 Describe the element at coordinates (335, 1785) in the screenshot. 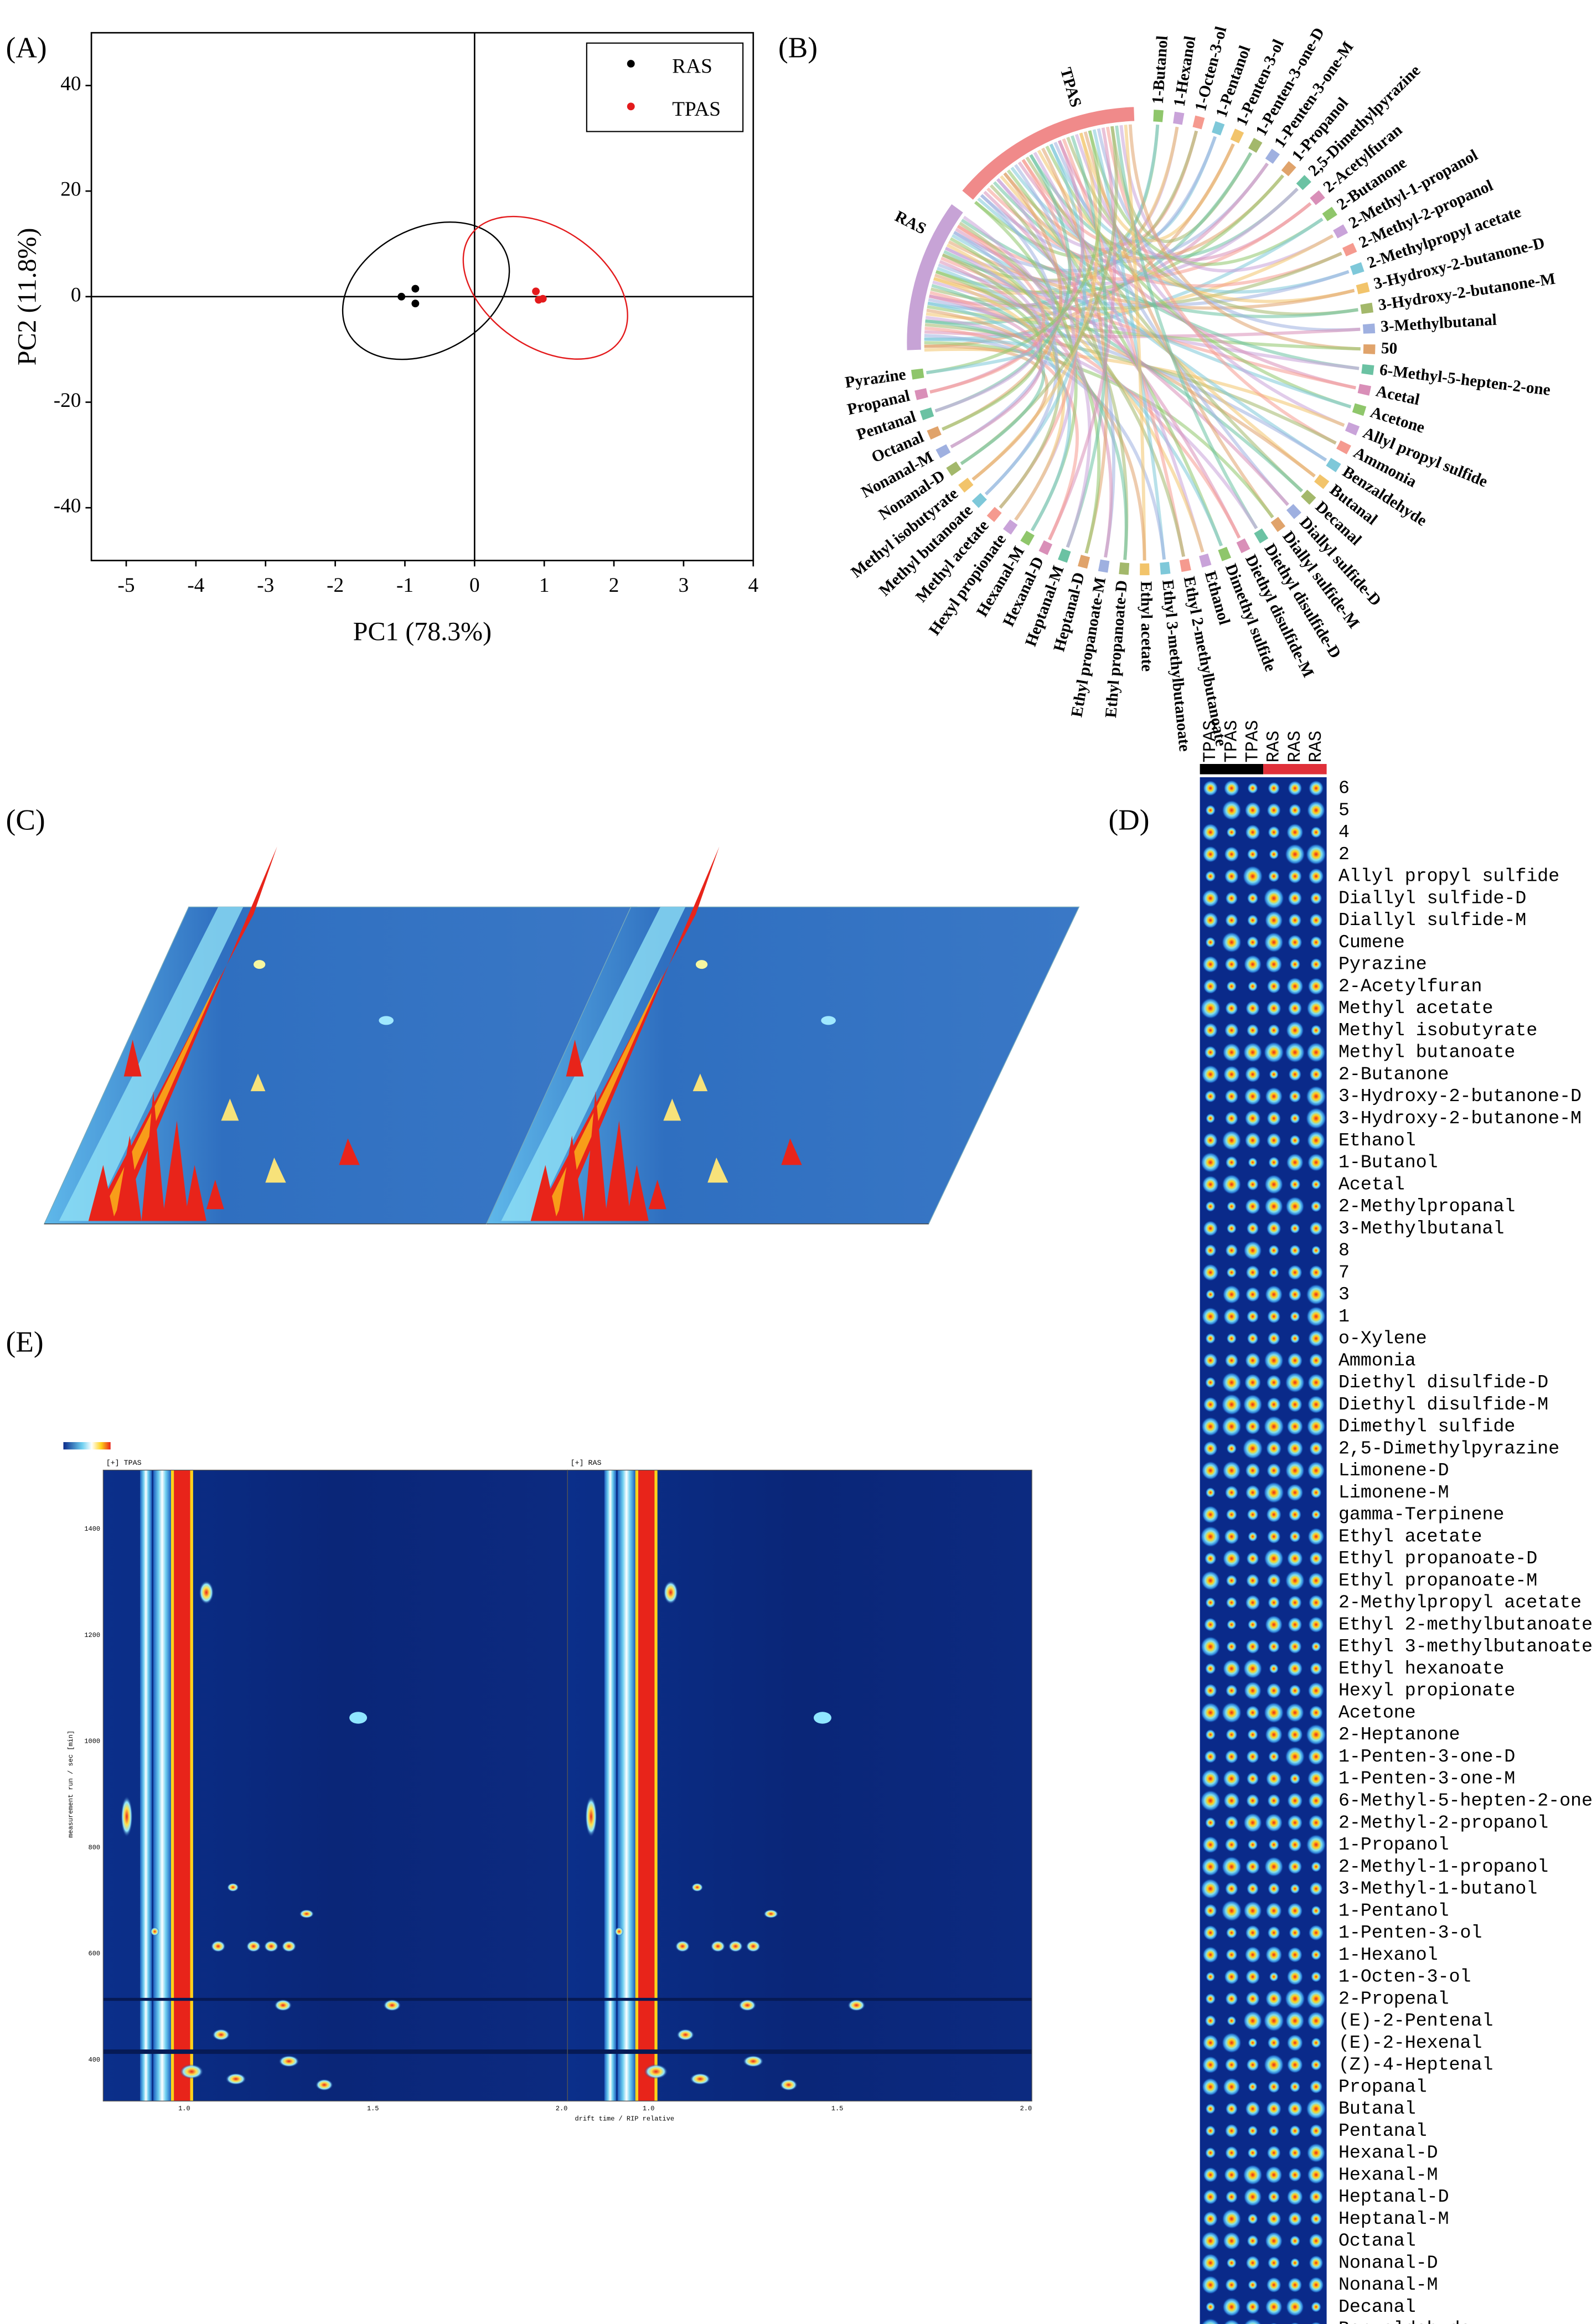

I see `spectrum-2d-tpas` at that location.